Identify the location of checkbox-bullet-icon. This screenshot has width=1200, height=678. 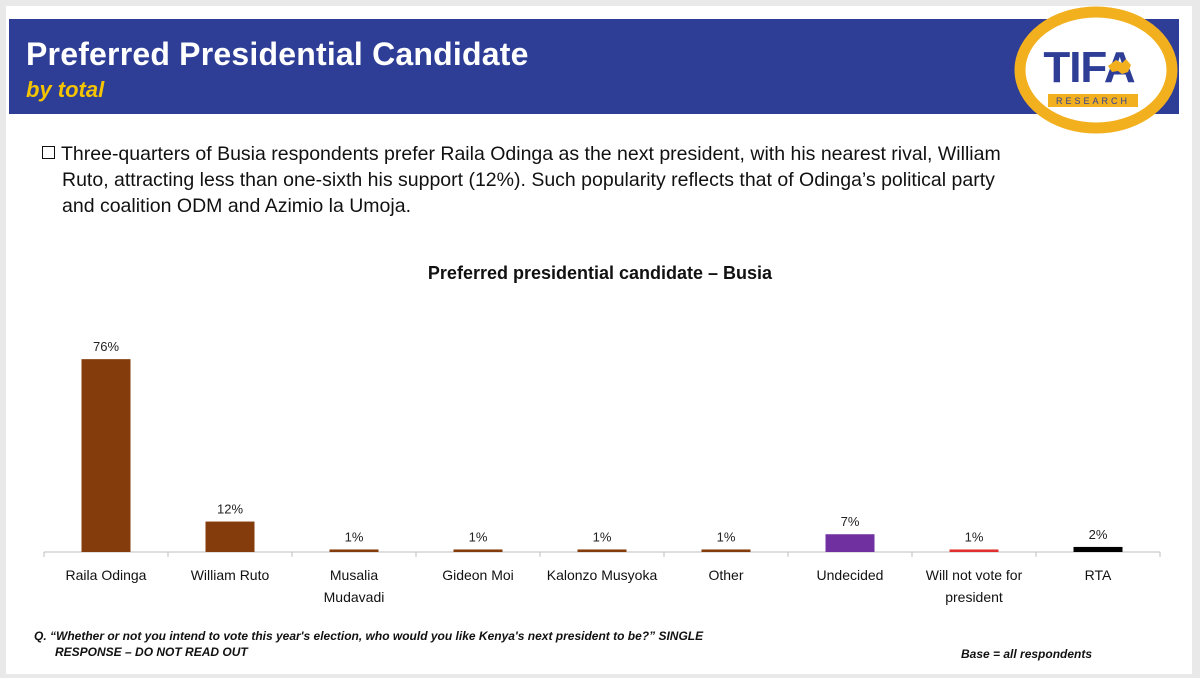
(48, 152).